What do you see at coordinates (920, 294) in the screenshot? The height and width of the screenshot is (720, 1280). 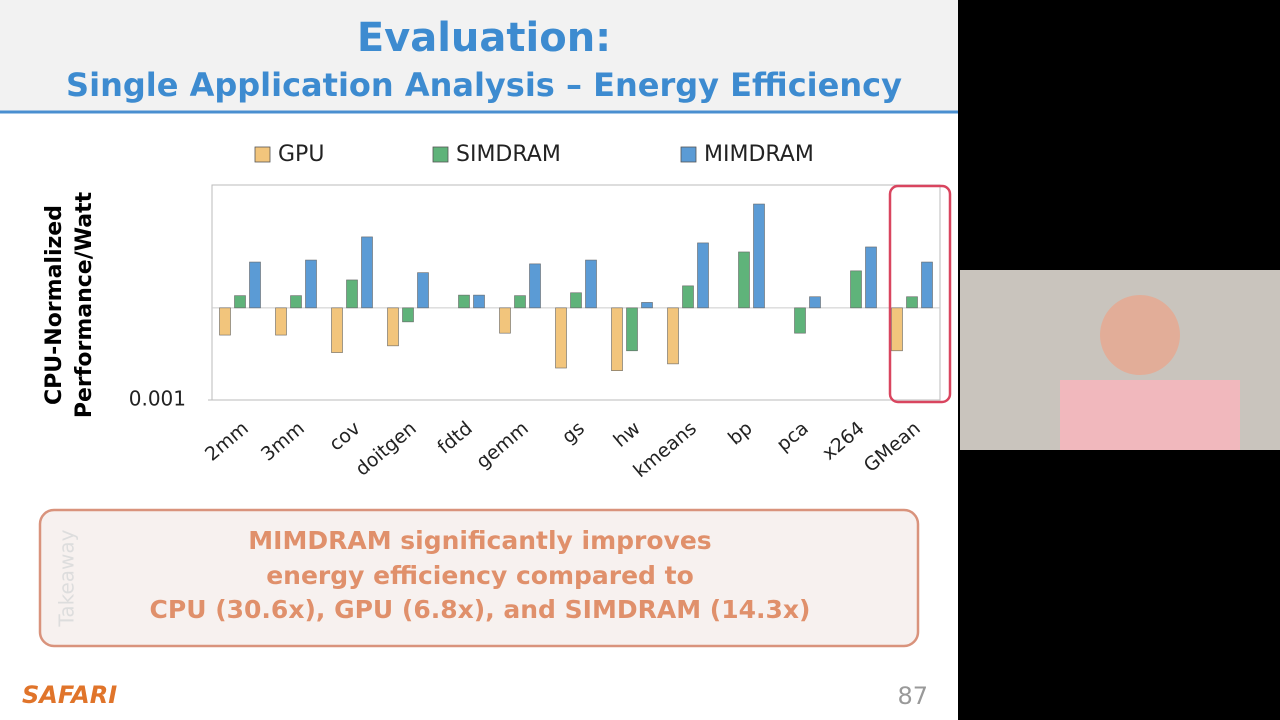 I see `highlight-box` at bounding box center [920, 294].